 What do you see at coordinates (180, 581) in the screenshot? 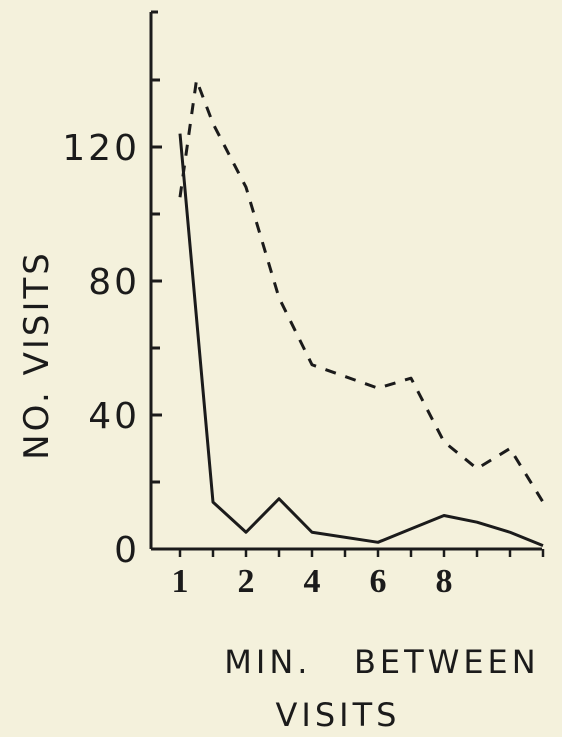
I see `x-tick-label-1: 1` at bounding box center [180, 581].